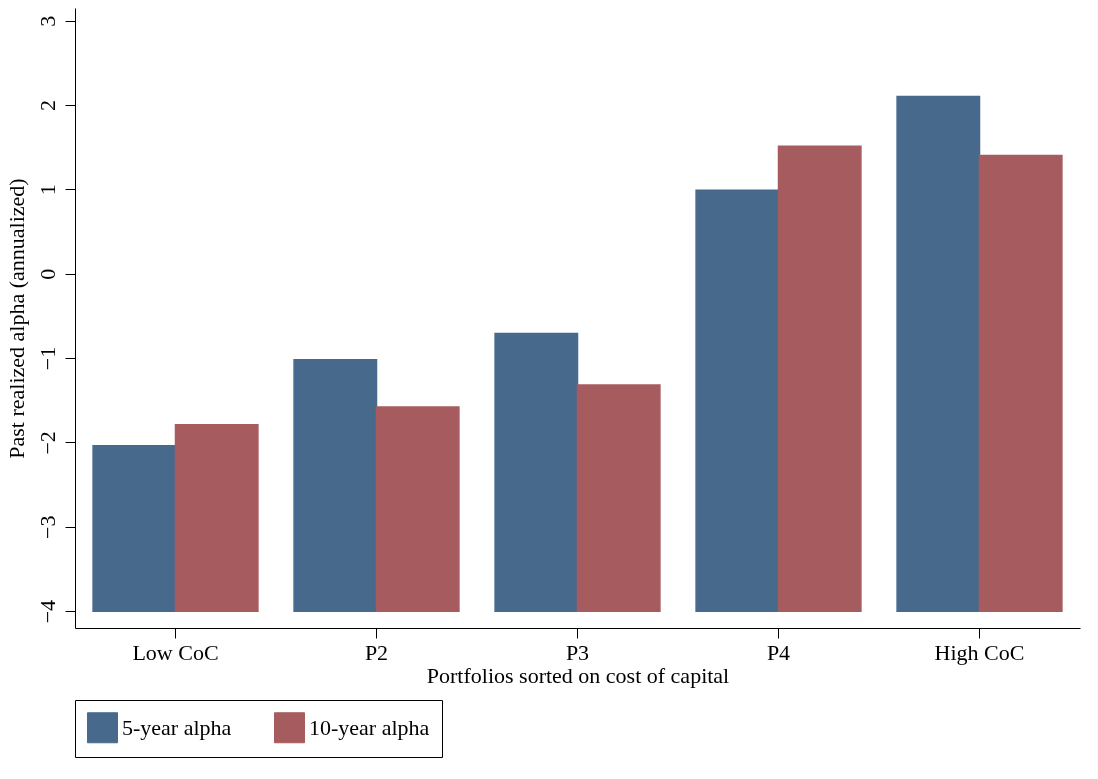 The width and height of the screenshot is (1098, 779). Describe the element at coordinates (47, 274) in the screenshot. I see `y-tick-label: 0` at that location.